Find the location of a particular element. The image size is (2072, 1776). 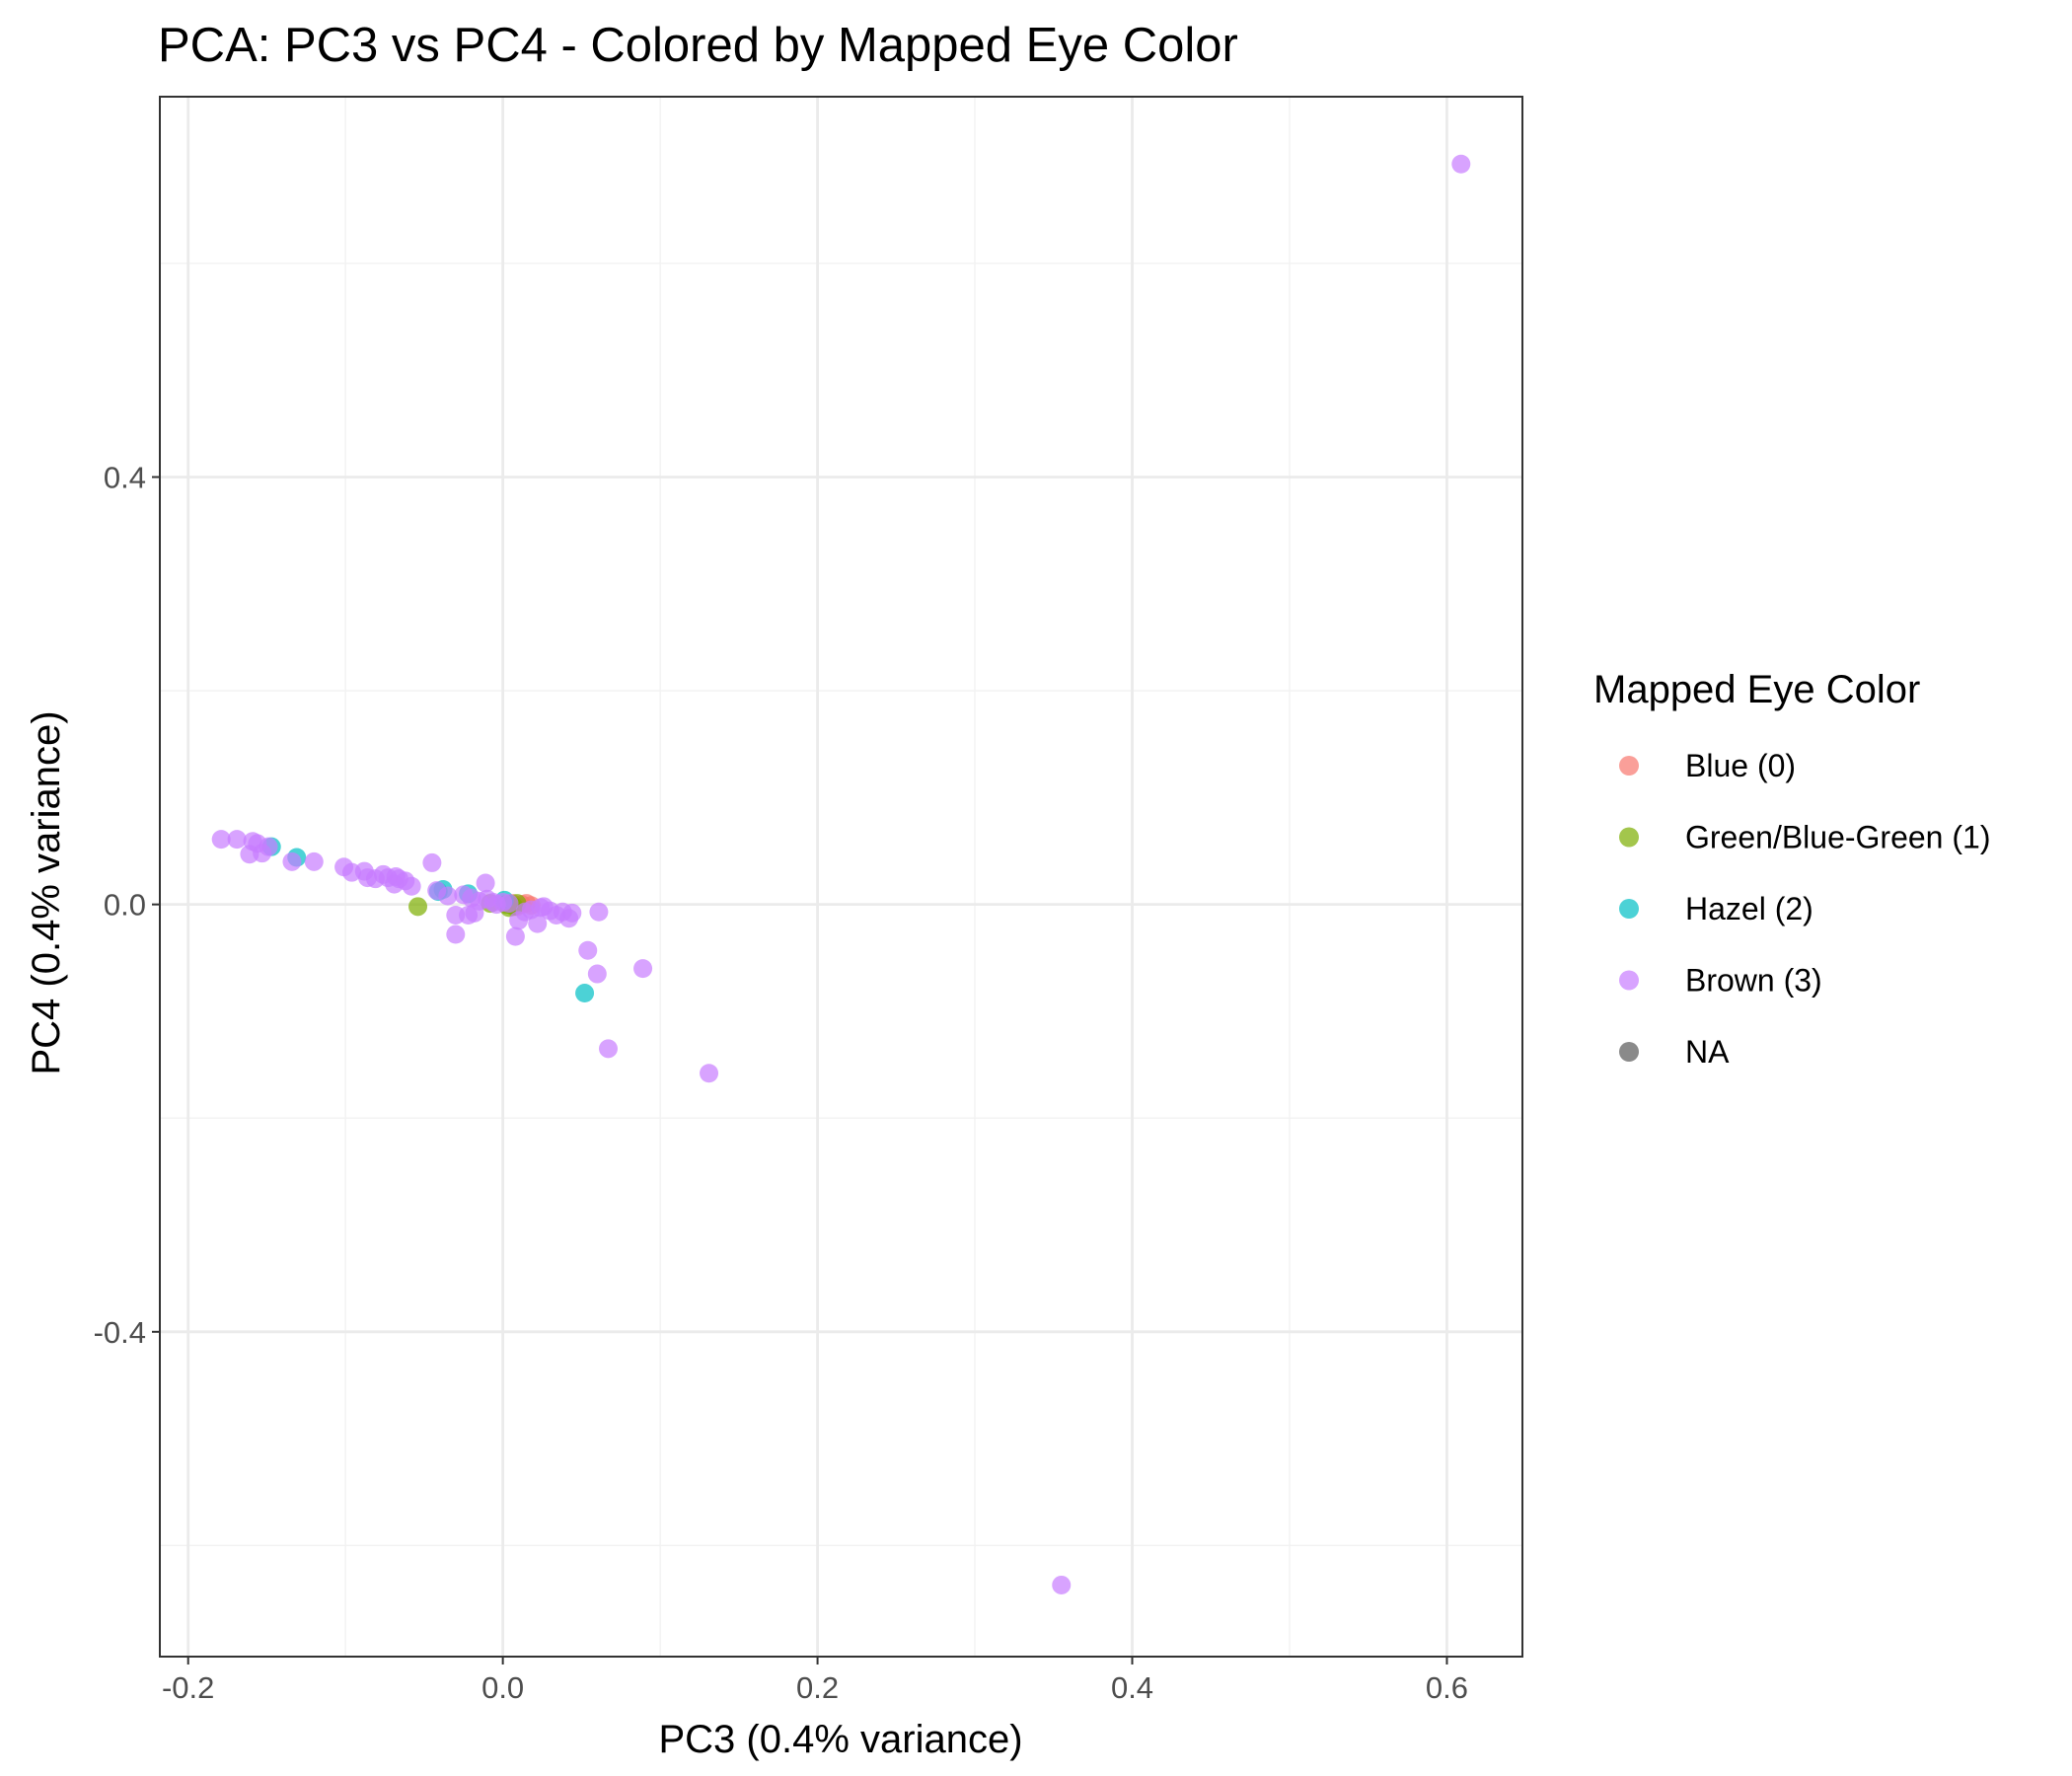

legend-label: NA is located at coordinates (1707, 1052).